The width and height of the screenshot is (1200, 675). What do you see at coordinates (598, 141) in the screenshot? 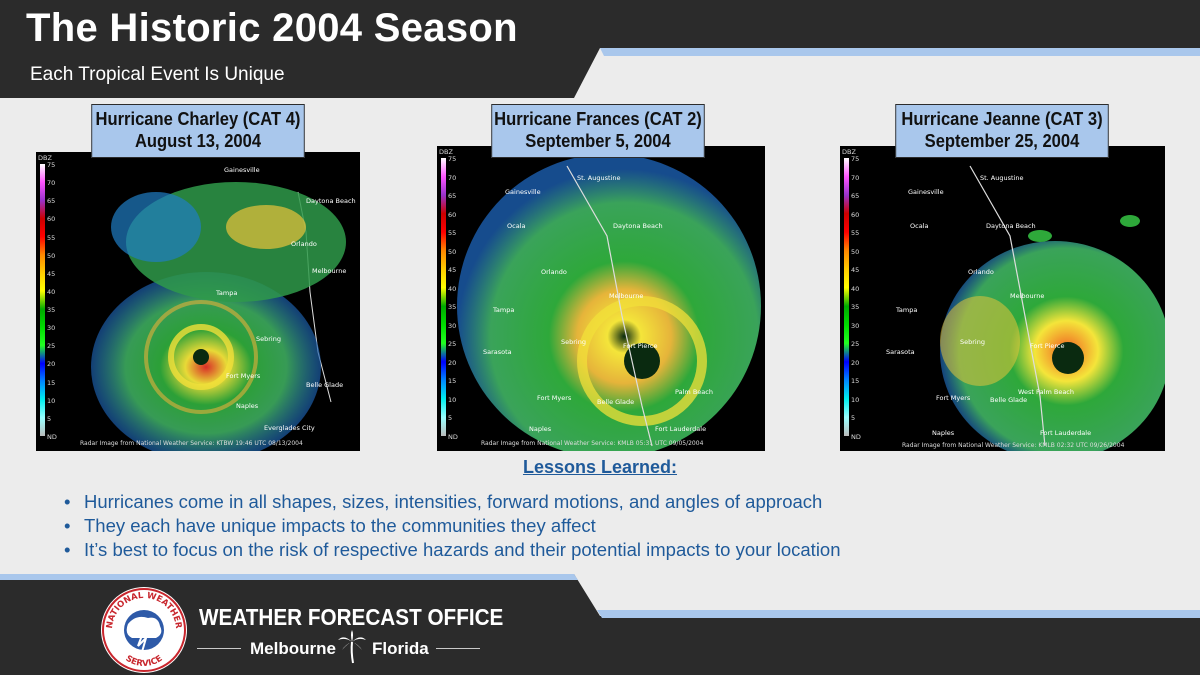
I see `storm-date: September 5, 2004` at bounding box center [598, 141].